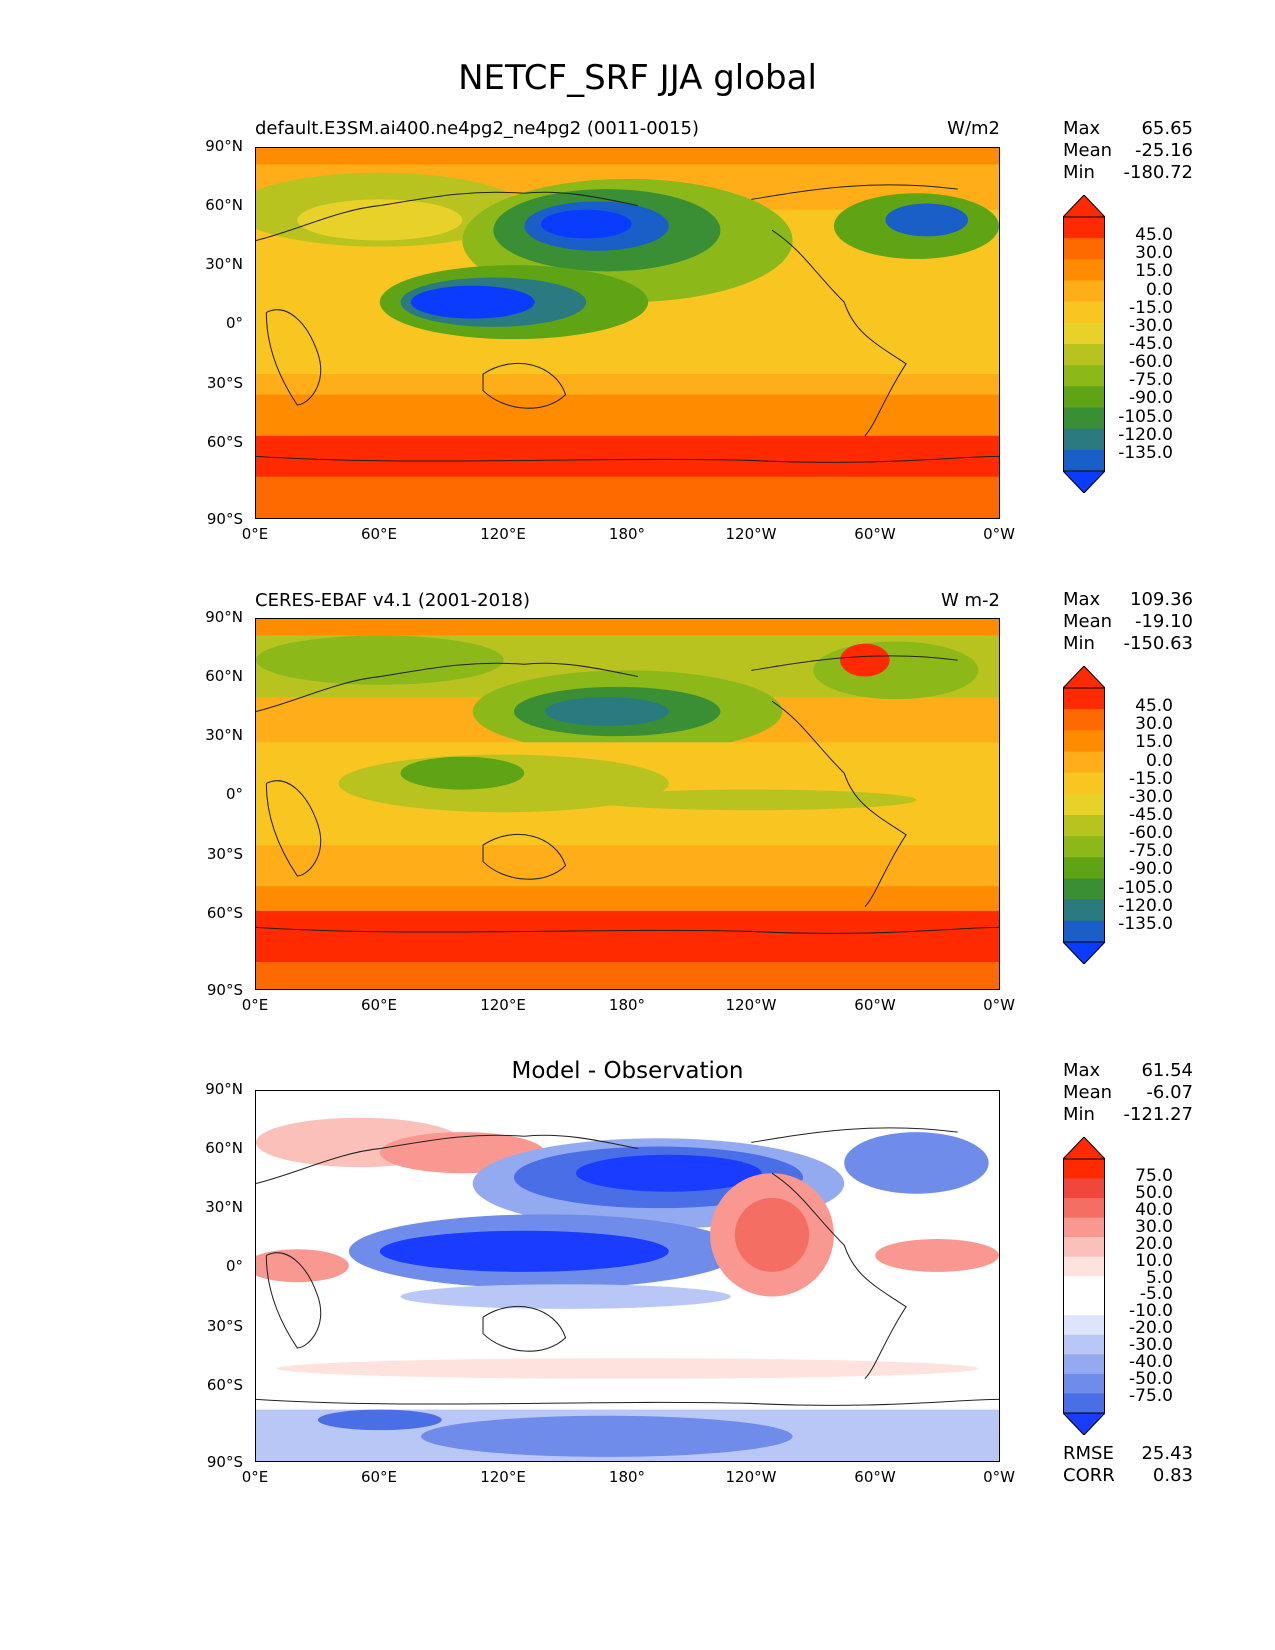 This screenshot has height=1650, width=1275. Describe the element at coordinates (1158, 172) in the screenshot. I see `stat-min: -180.72` at that location.